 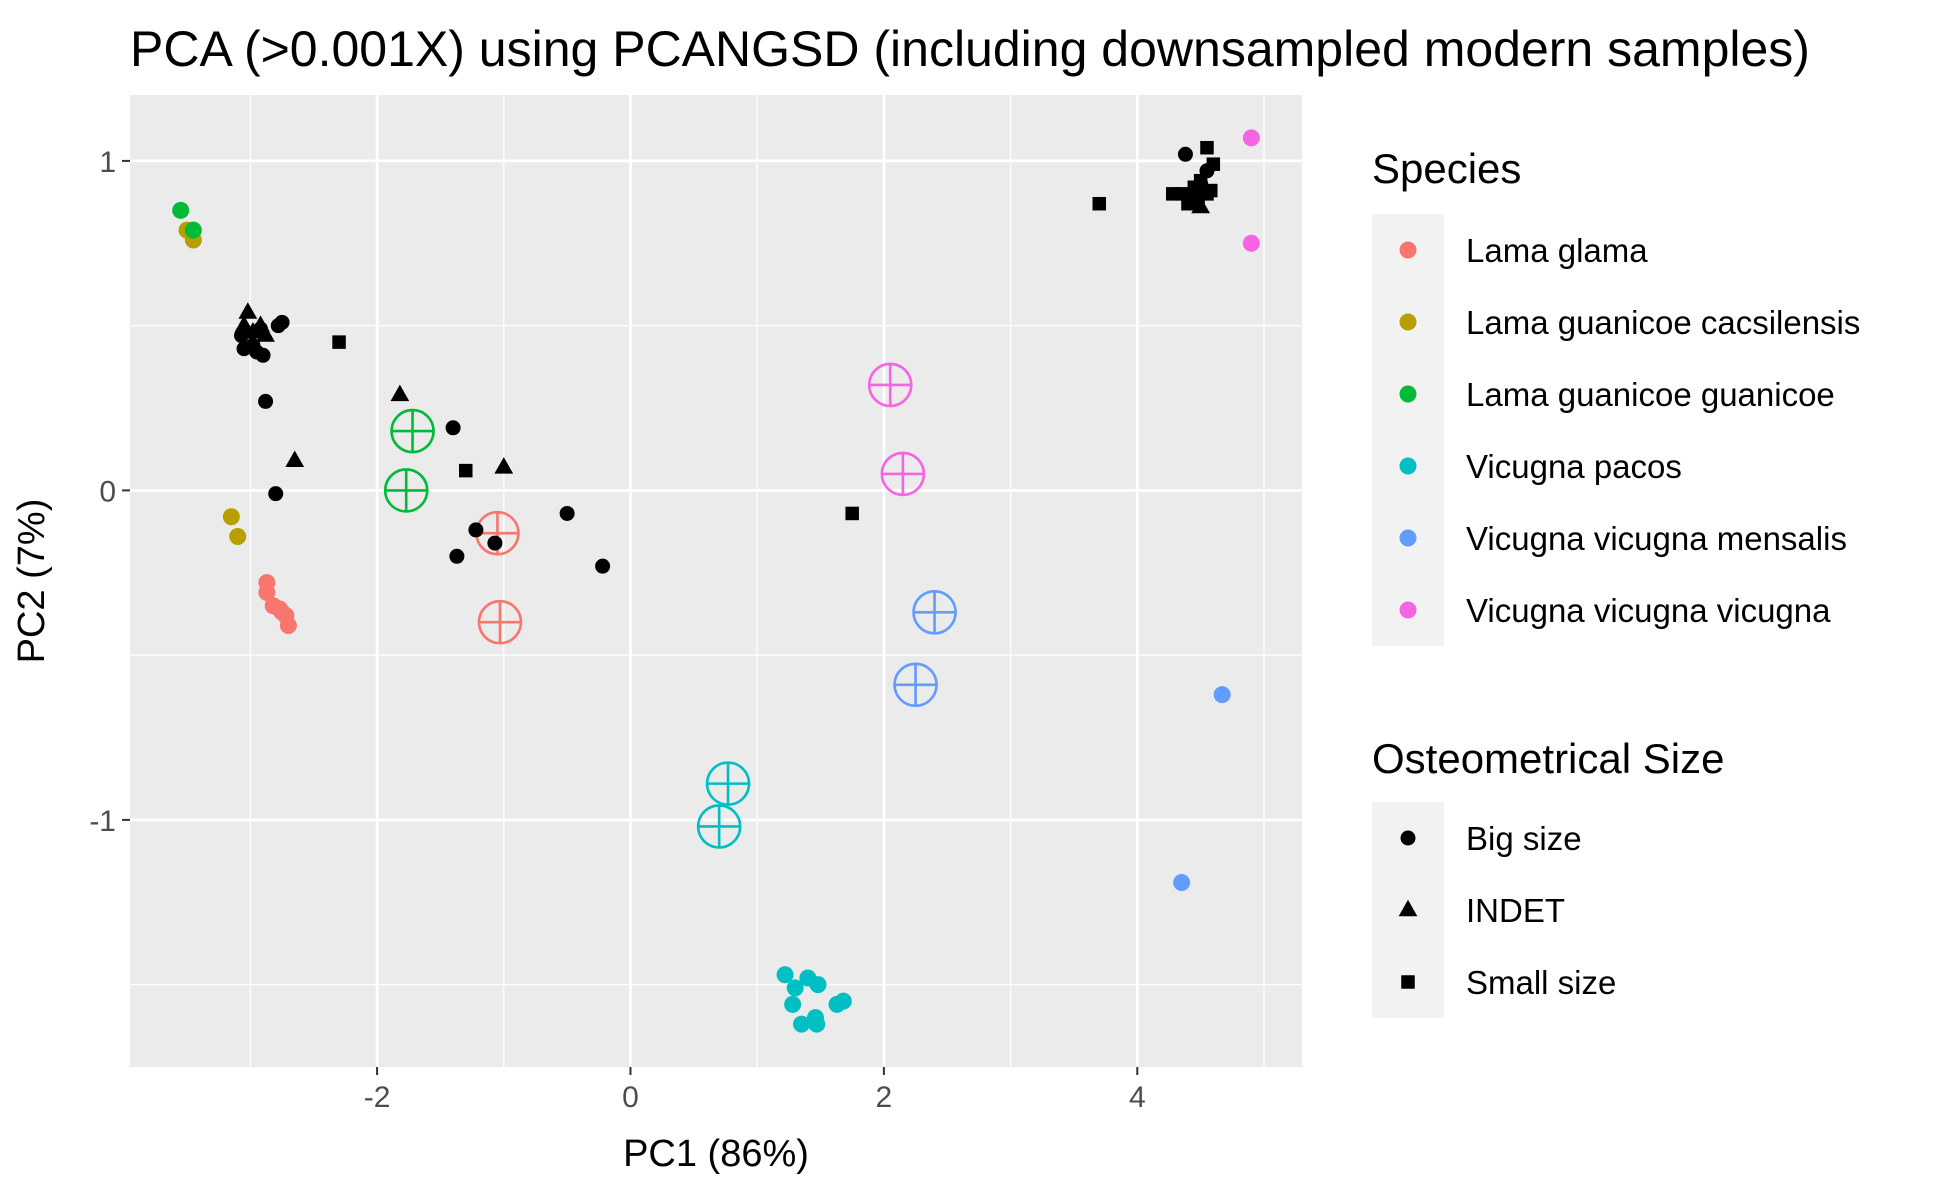 I want to click on species-legend-key-background, so click(x=1408, y=430).